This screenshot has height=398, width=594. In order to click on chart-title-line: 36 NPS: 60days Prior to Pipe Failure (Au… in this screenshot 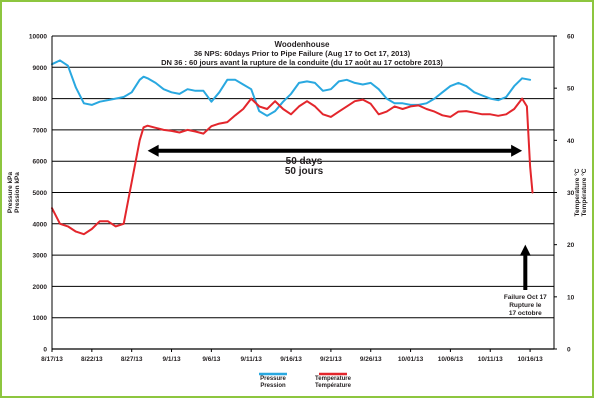, I will do `click(302, 53)`.